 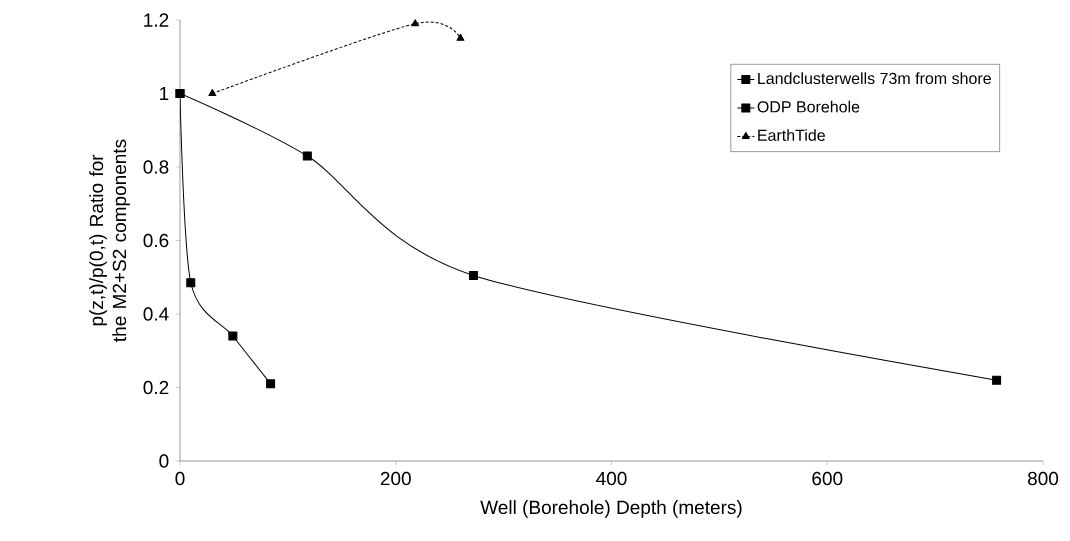 What do you see at coordinates (611, 478) in the screenshot?
I see `x-tick-label: 400` at bounding box center [611, 478].